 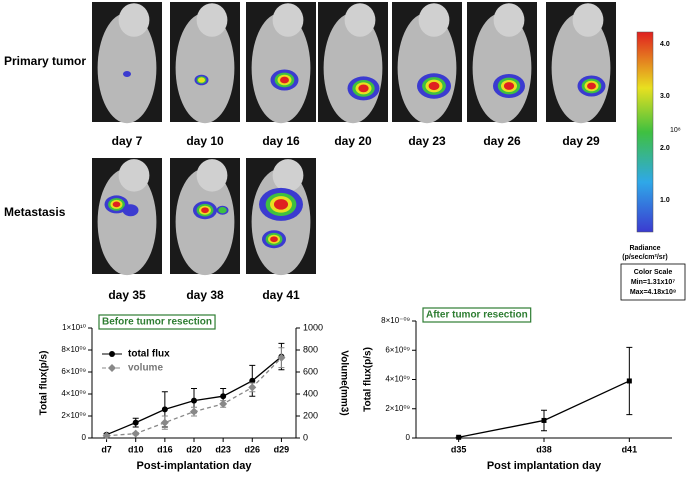 What do you see at coordinates (459, 449) in the screenshot?
I see `x-tick-label: d35` at bounding box center [459, 449].